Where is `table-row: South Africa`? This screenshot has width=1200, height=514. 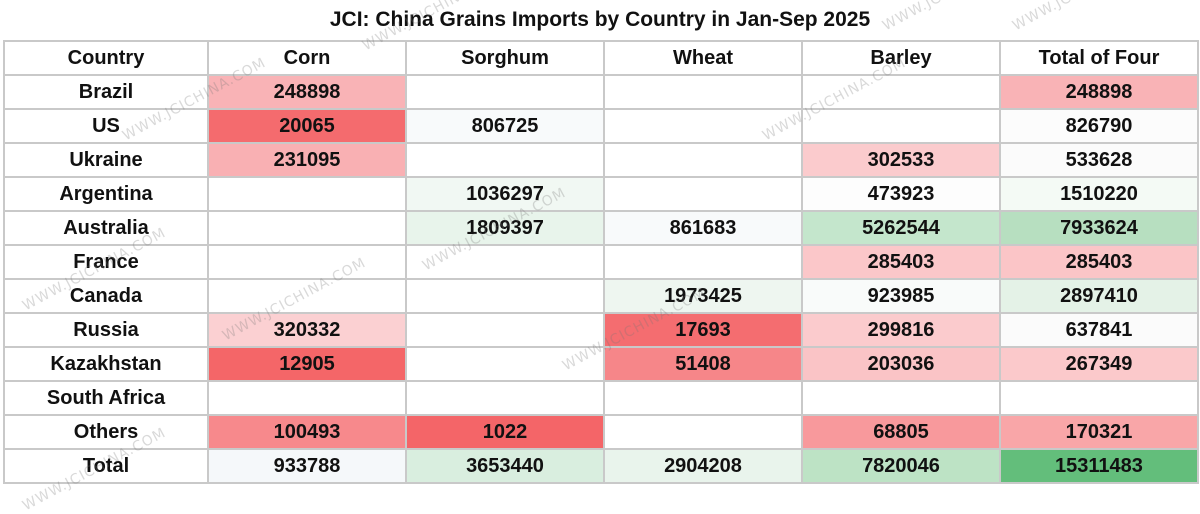 table-row: South Africa is located at coordinates (601, 398).